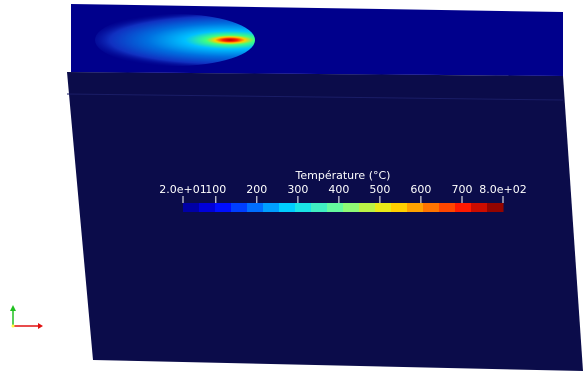 The image size is (583, 371). I want to click on orientation-axes-icon, so click(26, 317).